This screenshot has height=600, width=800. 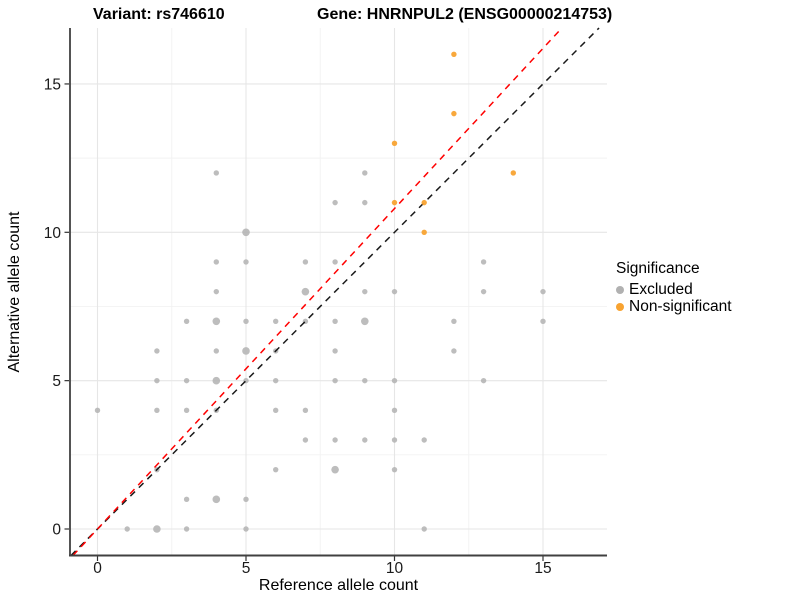 I want to click on legend-item-label: Excluded, so click(x=661, y=289).